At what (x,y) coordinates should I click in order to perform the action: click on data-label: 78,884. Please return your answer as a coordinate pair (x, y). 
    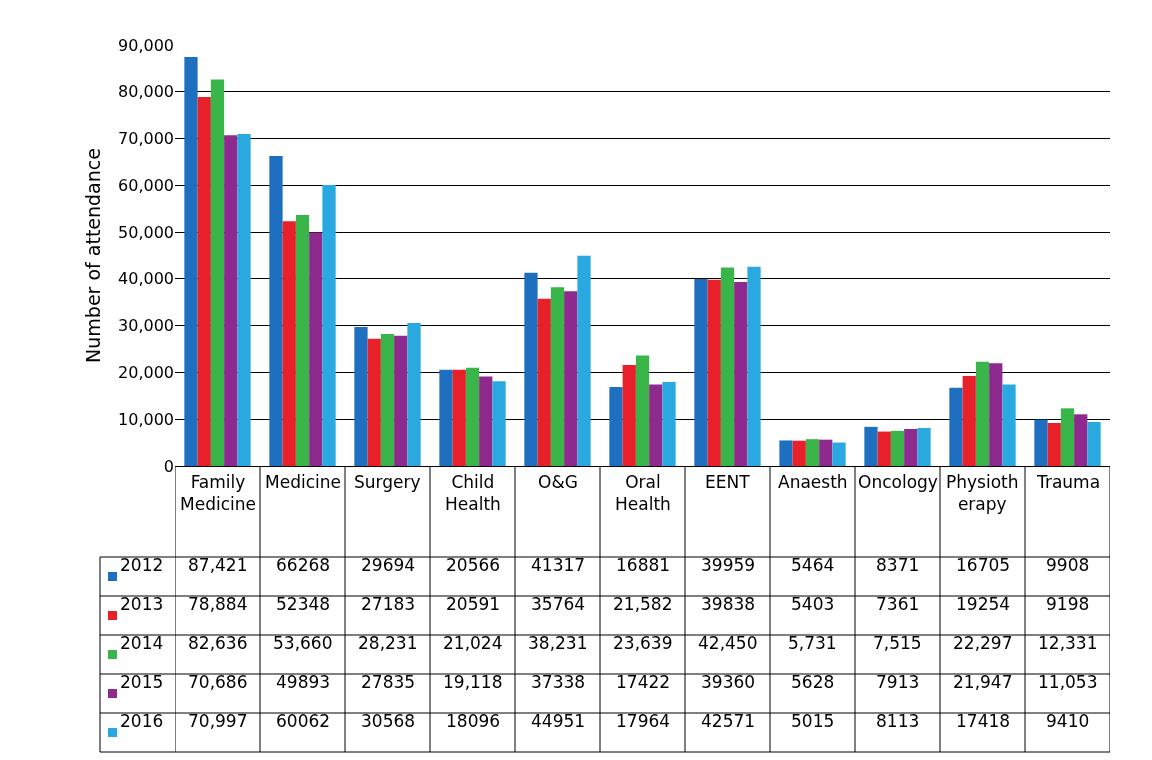
    Looking at the image, I should click on (218, 604).